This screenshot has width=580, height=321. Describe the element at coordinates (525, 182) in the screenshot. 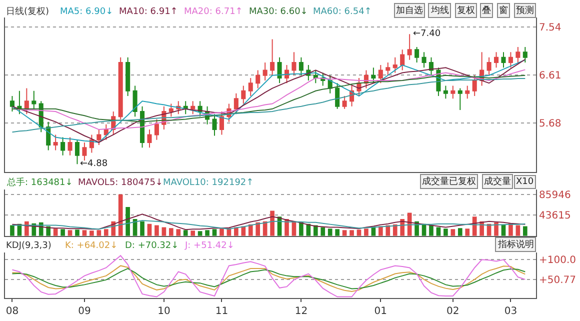

I see `text: X10` at that location.